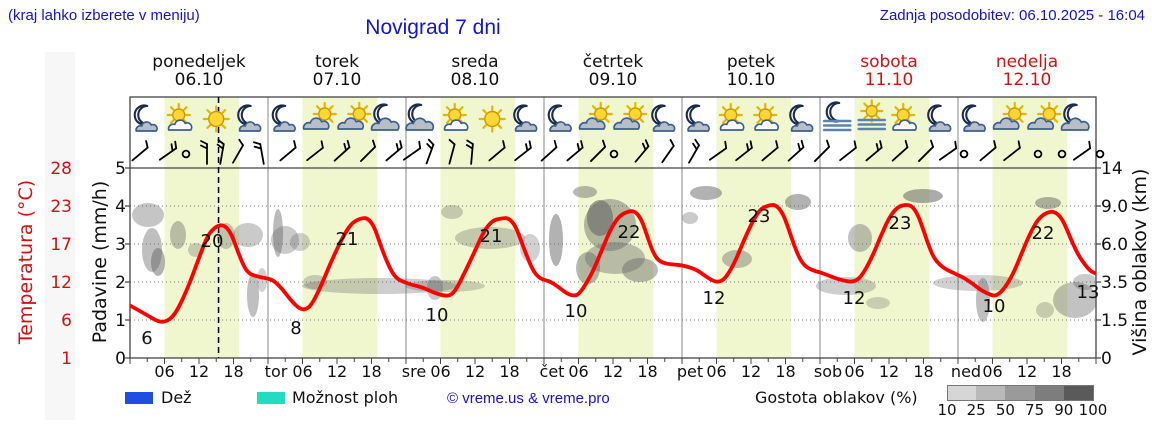  Describe the element at coordinates (1027, 62) in the screenshot. I see `day-name: nedelja` at that location.